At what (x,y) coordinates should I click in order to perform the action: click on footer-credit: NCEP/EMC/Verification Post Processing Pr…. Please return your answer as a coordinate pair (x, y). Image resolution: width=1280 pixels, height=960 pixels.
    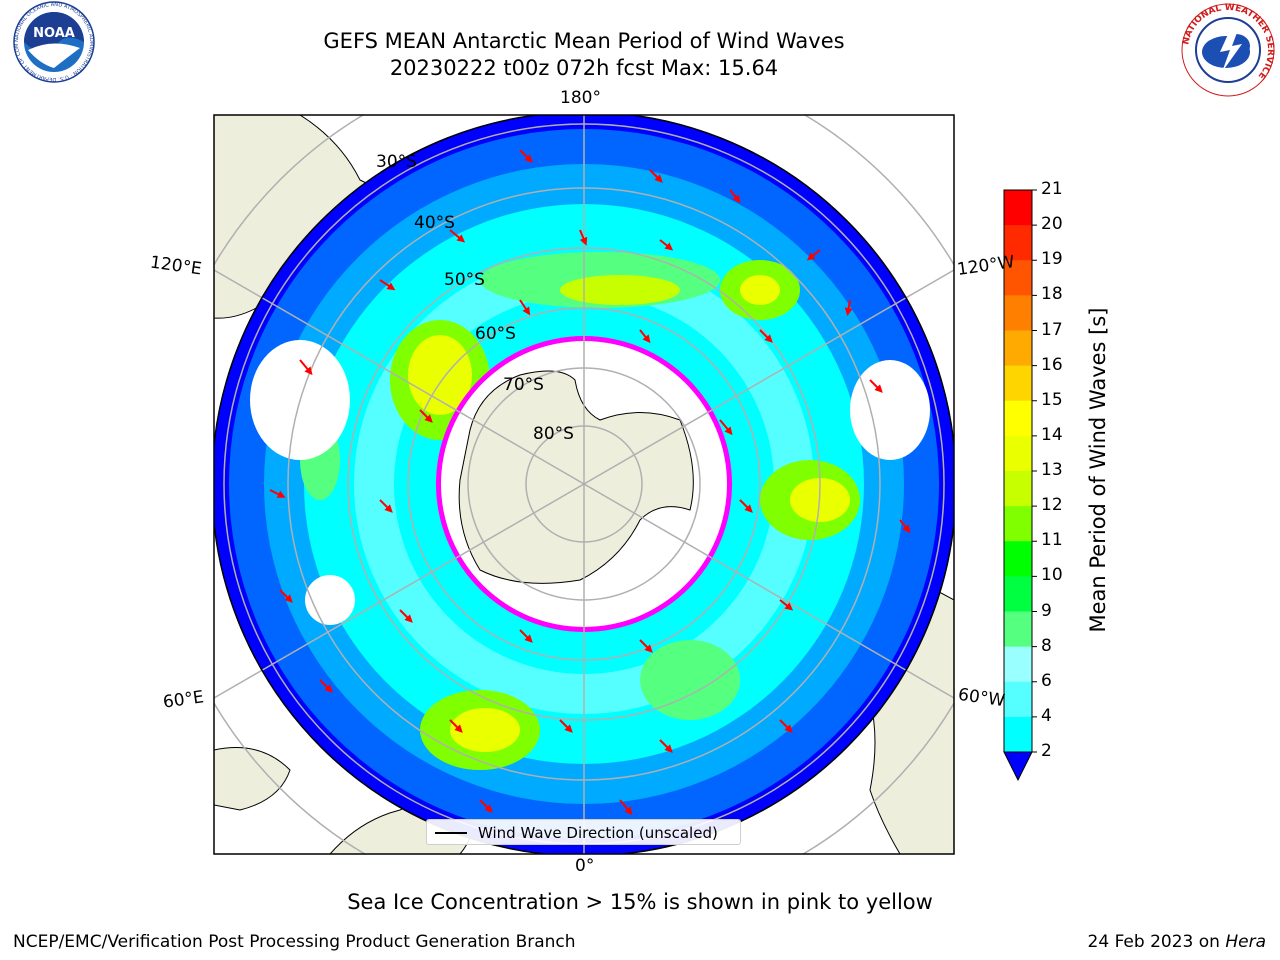
    Looking at the image, I should click on (294, 942).